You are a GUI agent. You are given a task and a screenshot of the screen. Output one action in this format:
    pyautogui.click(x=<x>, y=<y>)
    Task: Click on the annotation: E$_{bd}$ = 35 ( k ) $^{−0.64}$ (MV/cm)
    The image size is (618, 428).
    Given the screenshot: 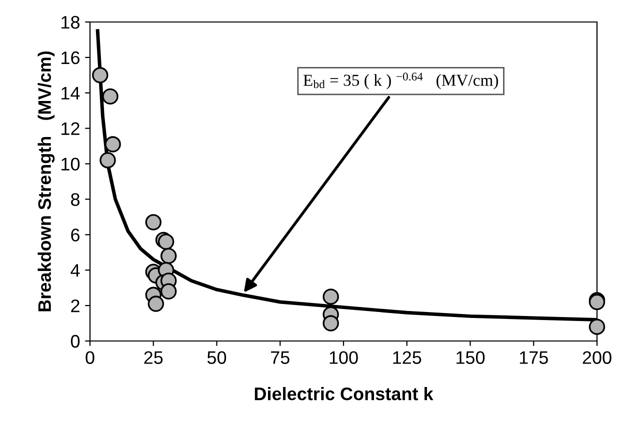 What is the action you would take?
    pyautogui.click(x=400, y=81)
    